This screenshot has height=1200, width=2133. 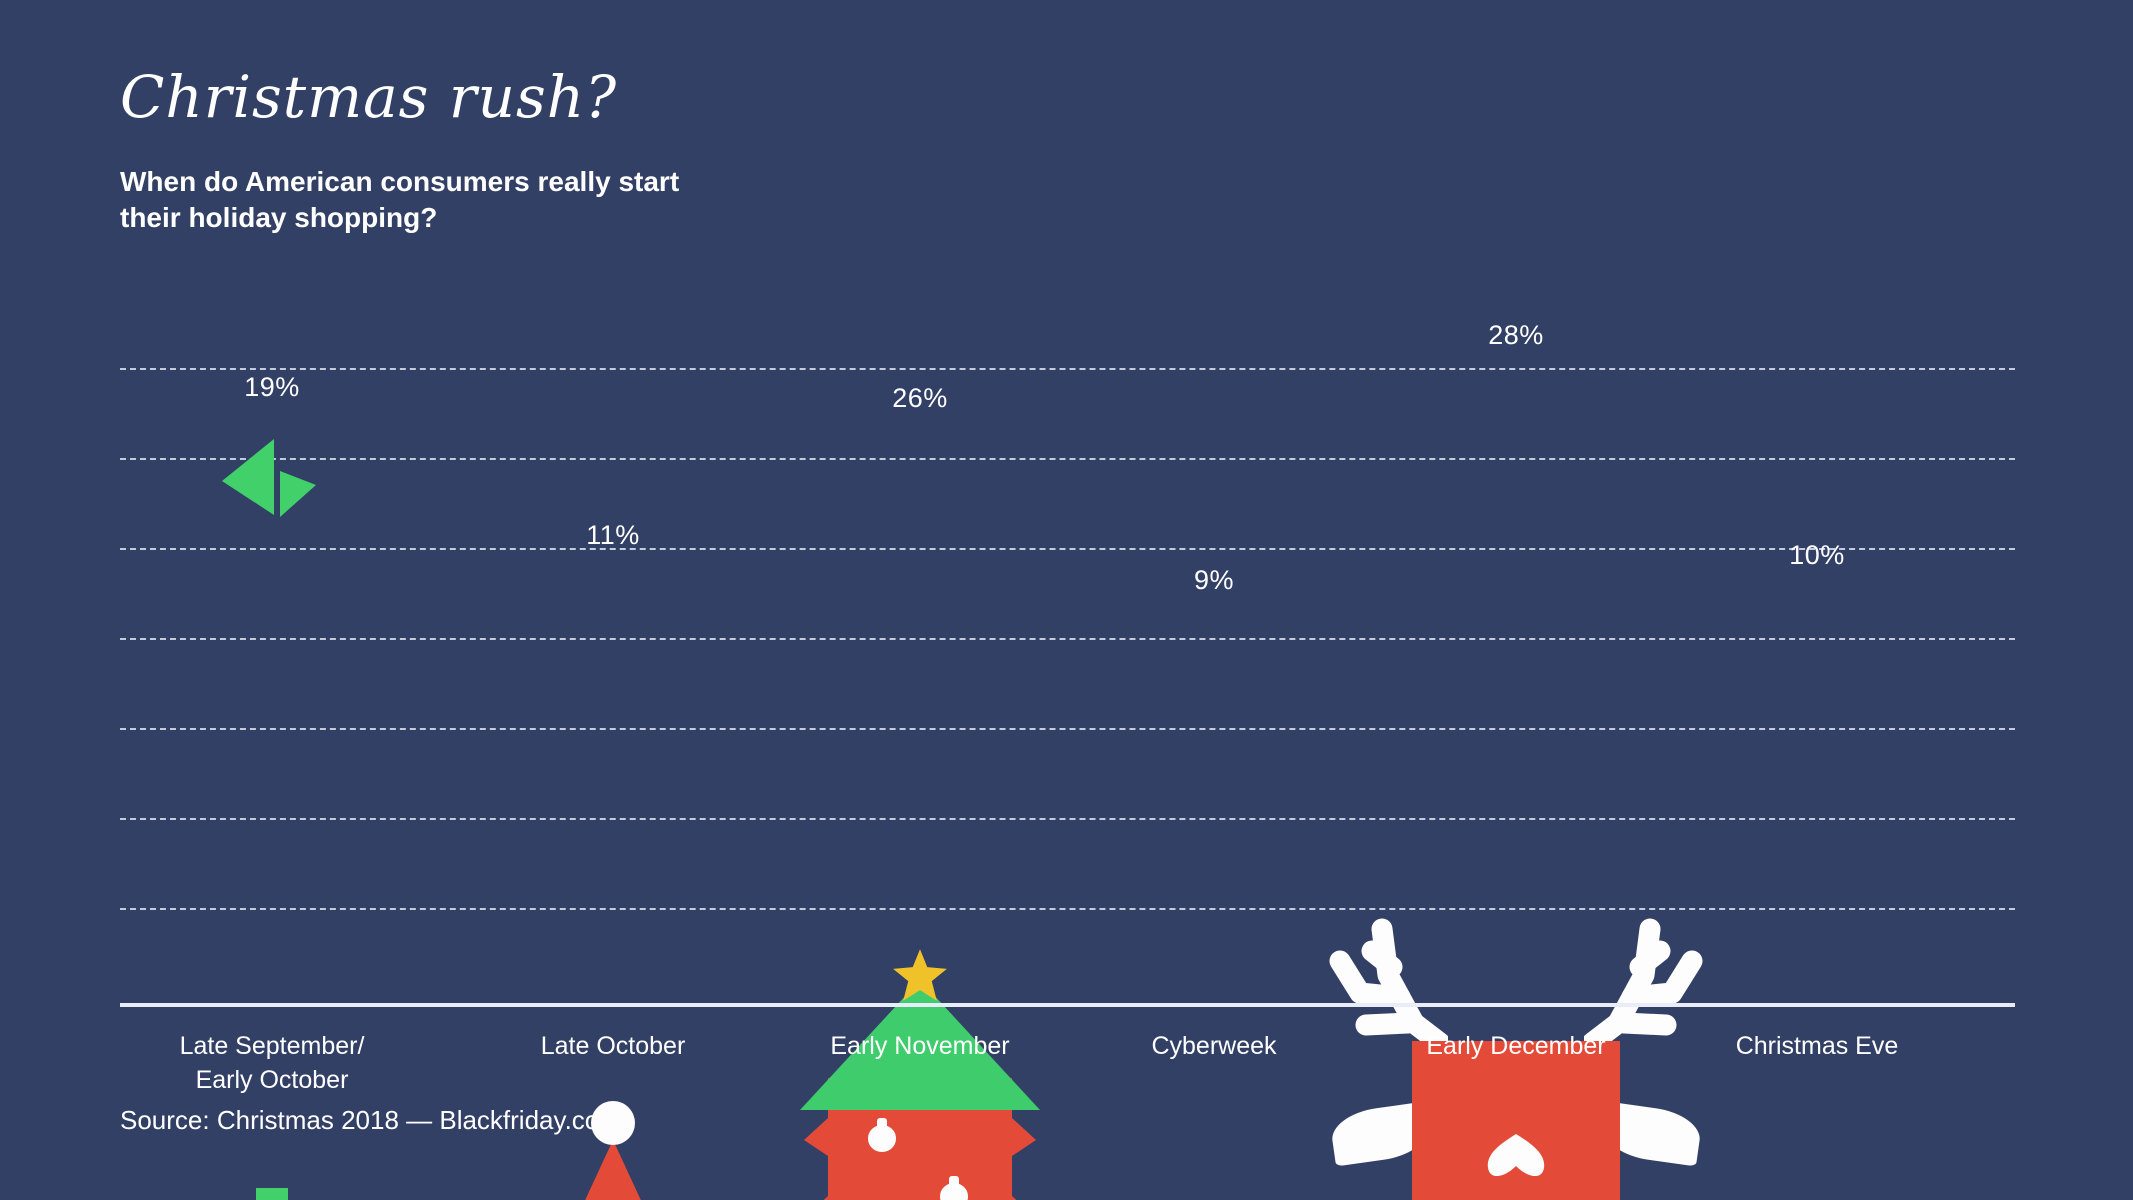 I want to click on x-axis-label-cyberweek: Cyberweek, so click(x=1214, y=1047).